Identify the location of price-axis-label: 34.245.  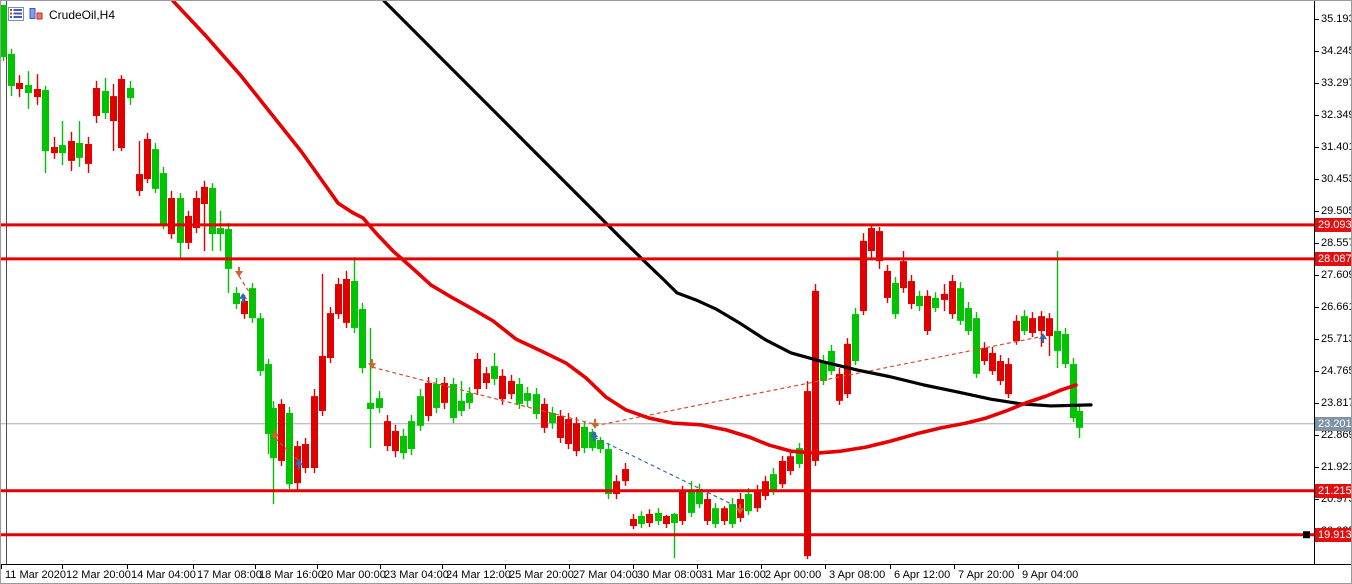
(1336, 51).